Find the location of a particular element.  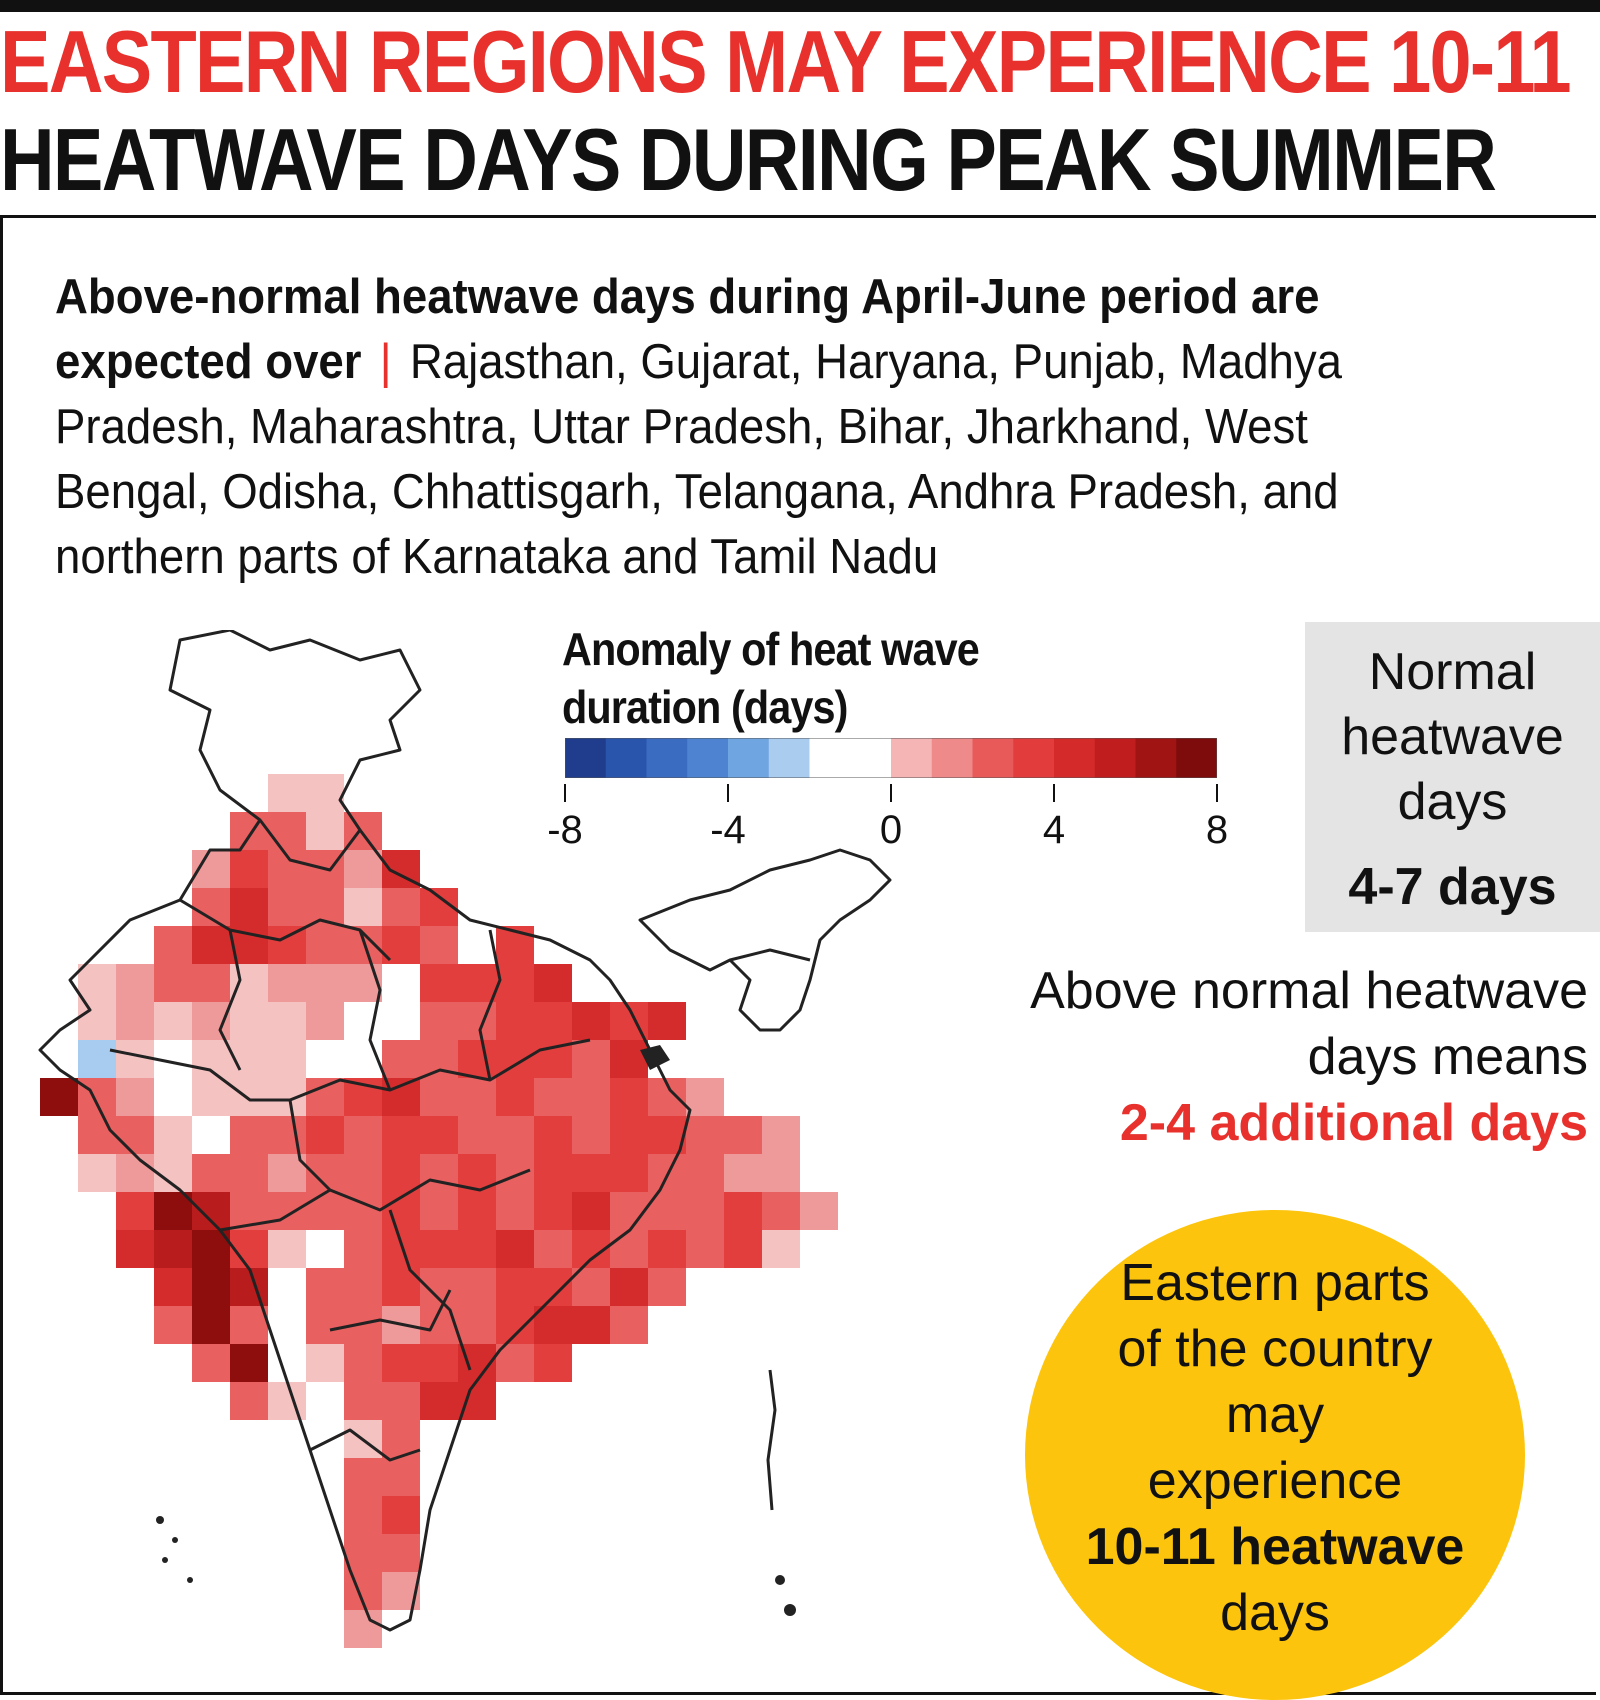

legend-tick-label: 0 is located at coordinates (891, 830).